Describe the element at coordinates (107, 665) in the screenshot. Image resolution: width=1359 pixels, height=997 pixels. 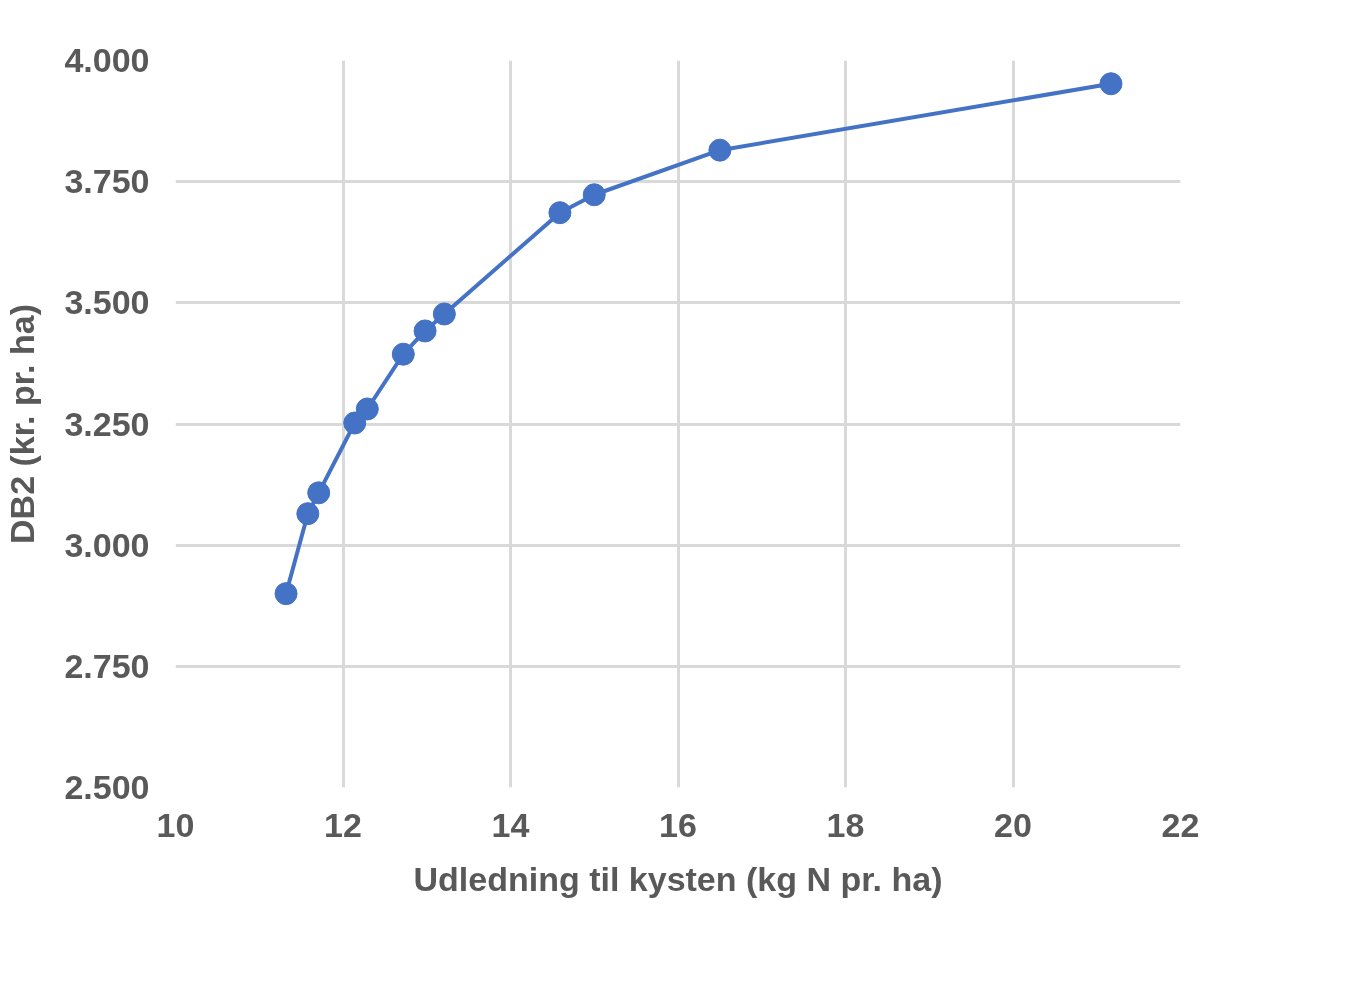
I see `y-tick-label: 2.750` at that location.